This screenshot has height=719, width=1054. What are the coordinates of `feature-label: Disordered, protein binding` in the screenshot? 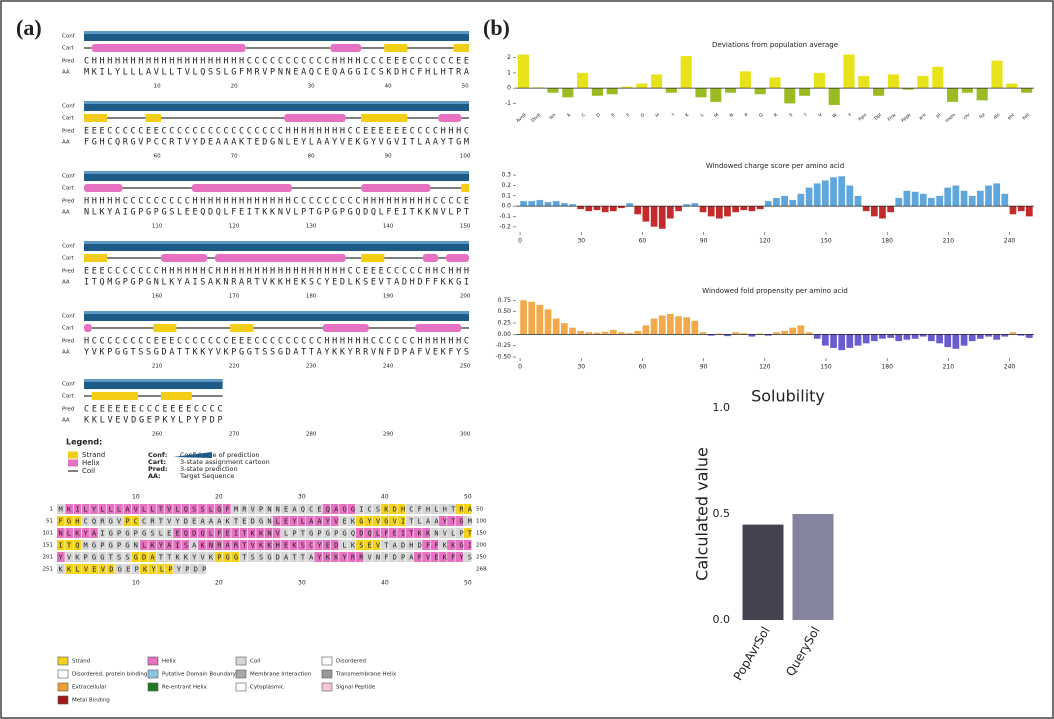 It's located at (109, 675).